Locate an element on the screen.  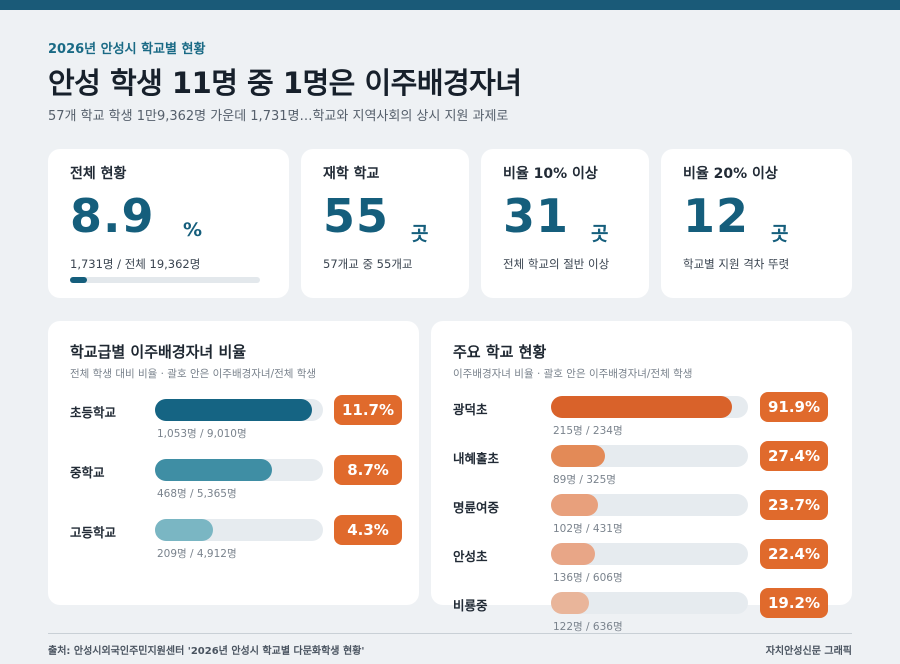
stat-label: 전체 현황 is located at coordinates (98, 174).